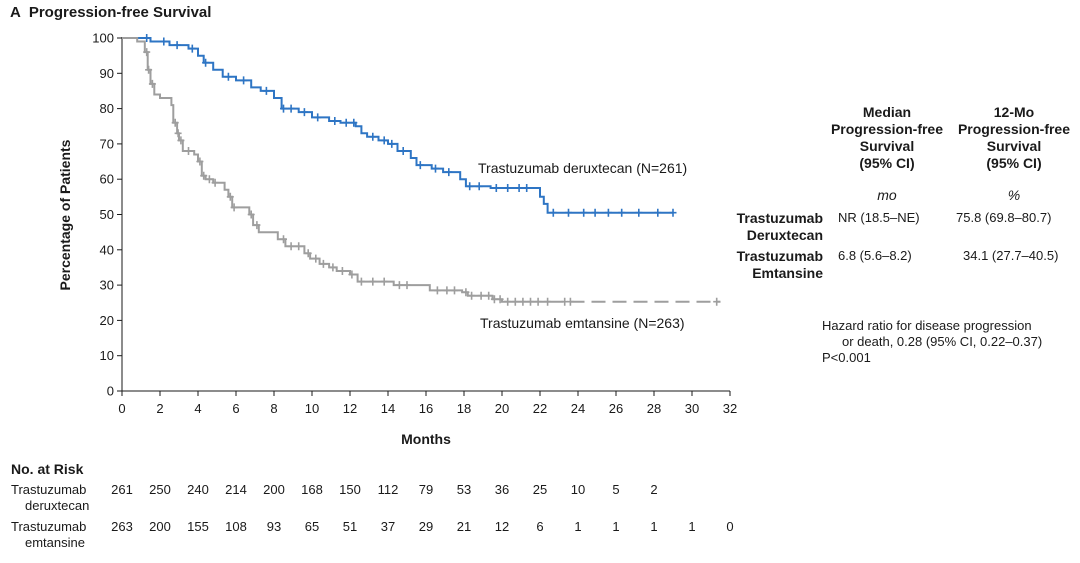 This screenshot has height=563, width=1080. I want to click on risk-value: 0, so click(730, 526).